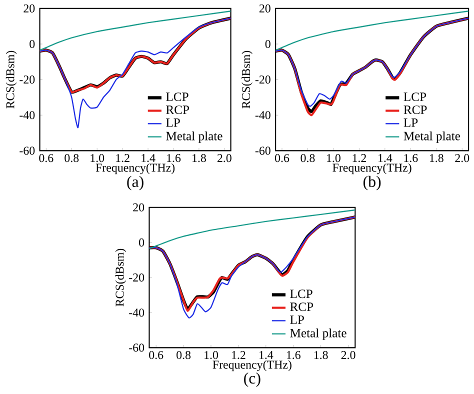 This screenshot has height=394, width=474. I want to click on text: (b), so click(372, 183).